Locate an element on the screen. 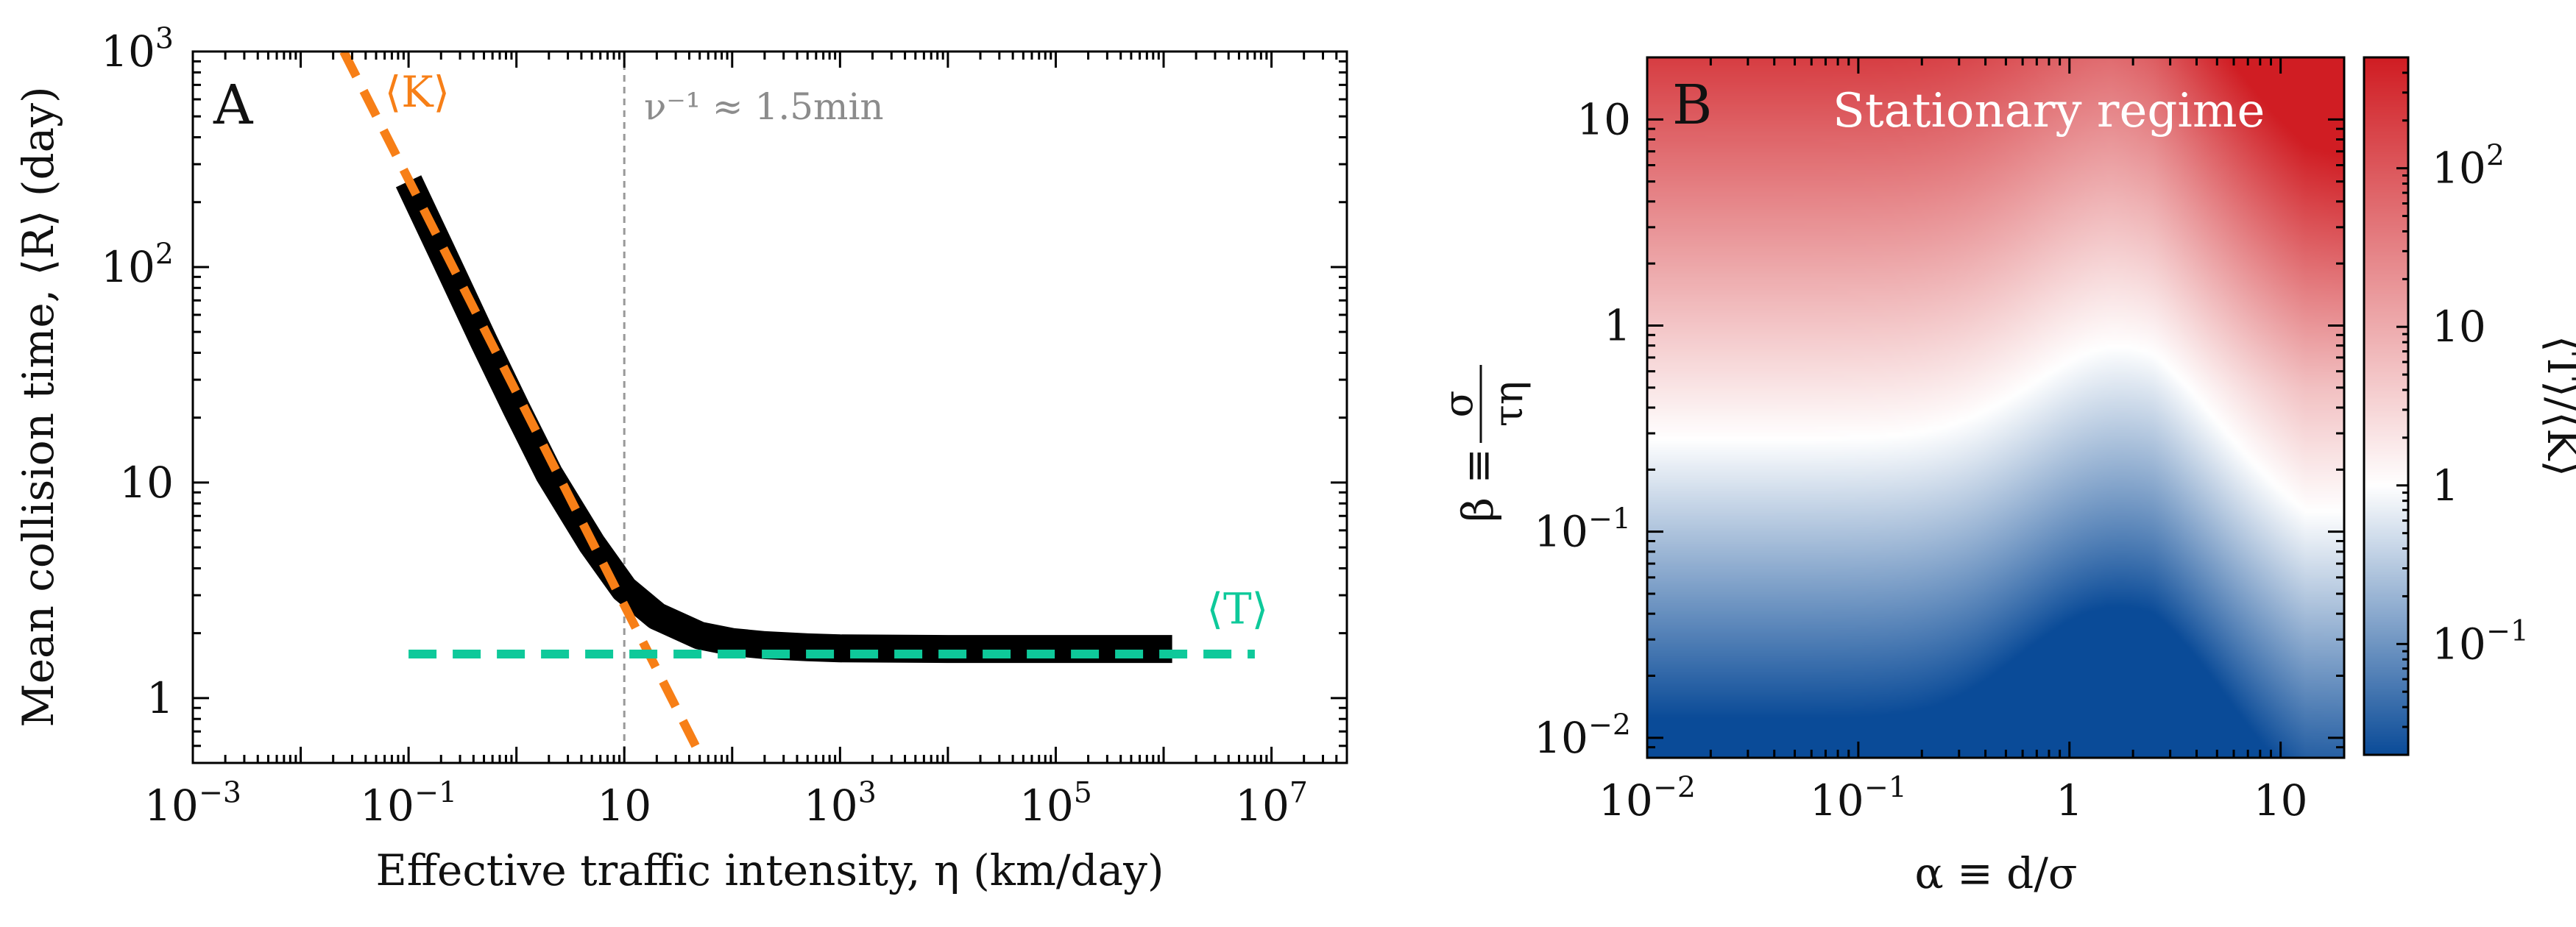  panel-label-b: B is located at coordinates (1692, 106).